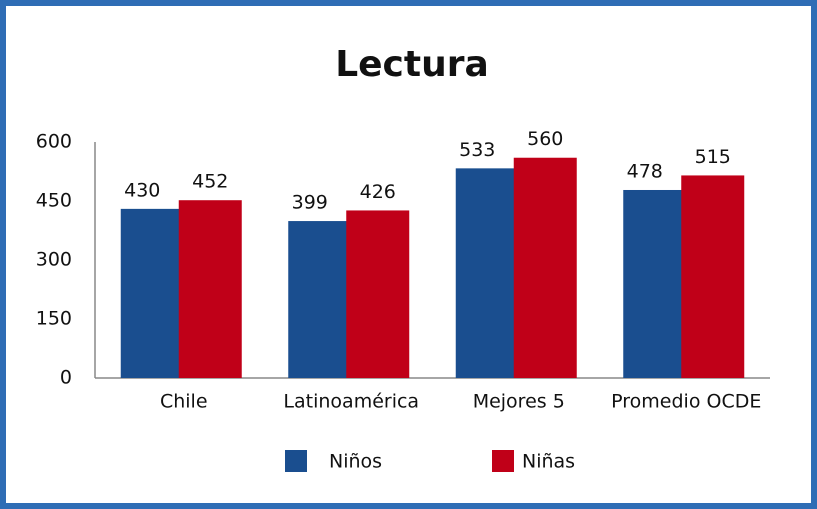 Image resolution: width=817 pixels, height=509 pixels. I want to click on value-label: 478, so click(645, 171).